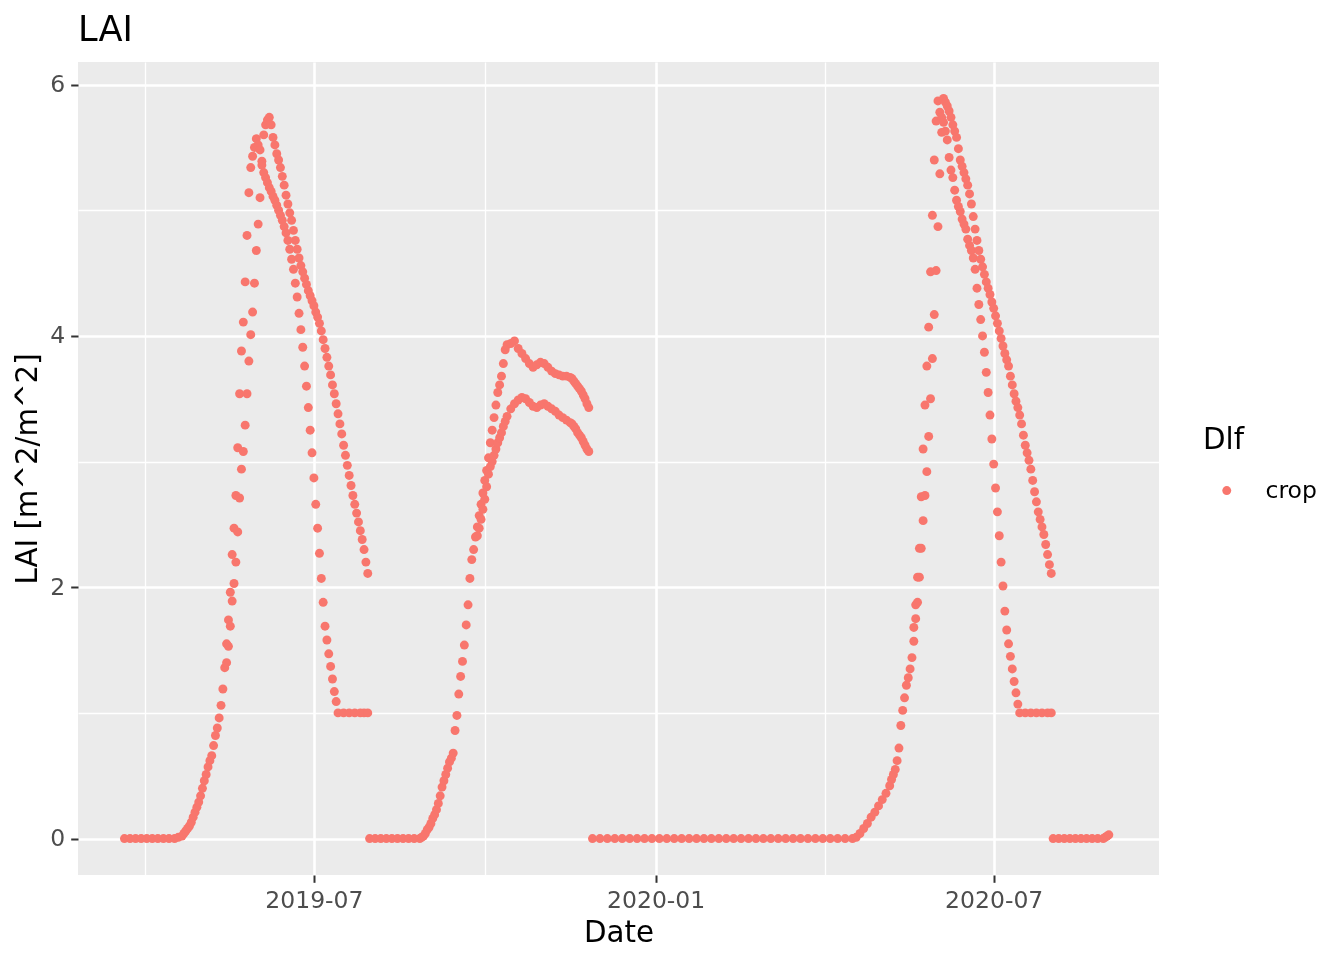 The width and height of the screenshot is (1344, 960). What do you see at coordinates (58, 838) in the screenshot?
I see `y-tick-label: 0` at bounding box center [58, 838].